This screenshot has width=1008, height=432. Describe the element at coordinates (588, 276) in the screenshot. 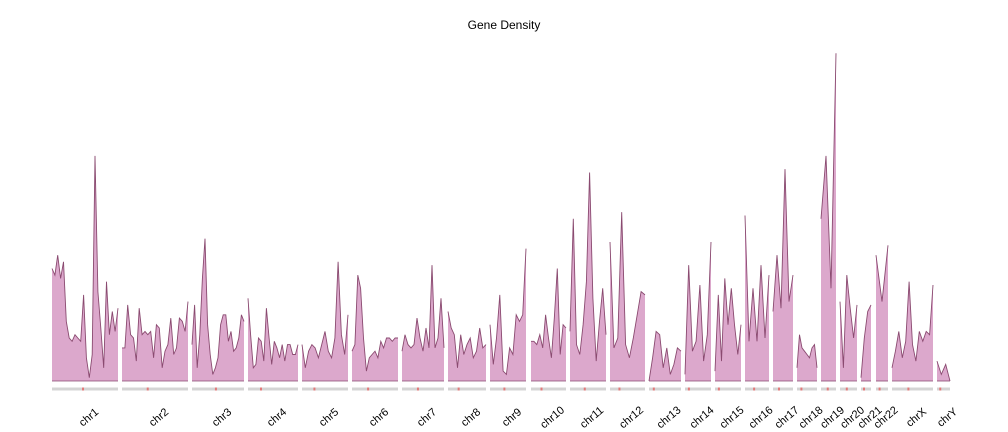

I see `density-area-chr11` at that location.